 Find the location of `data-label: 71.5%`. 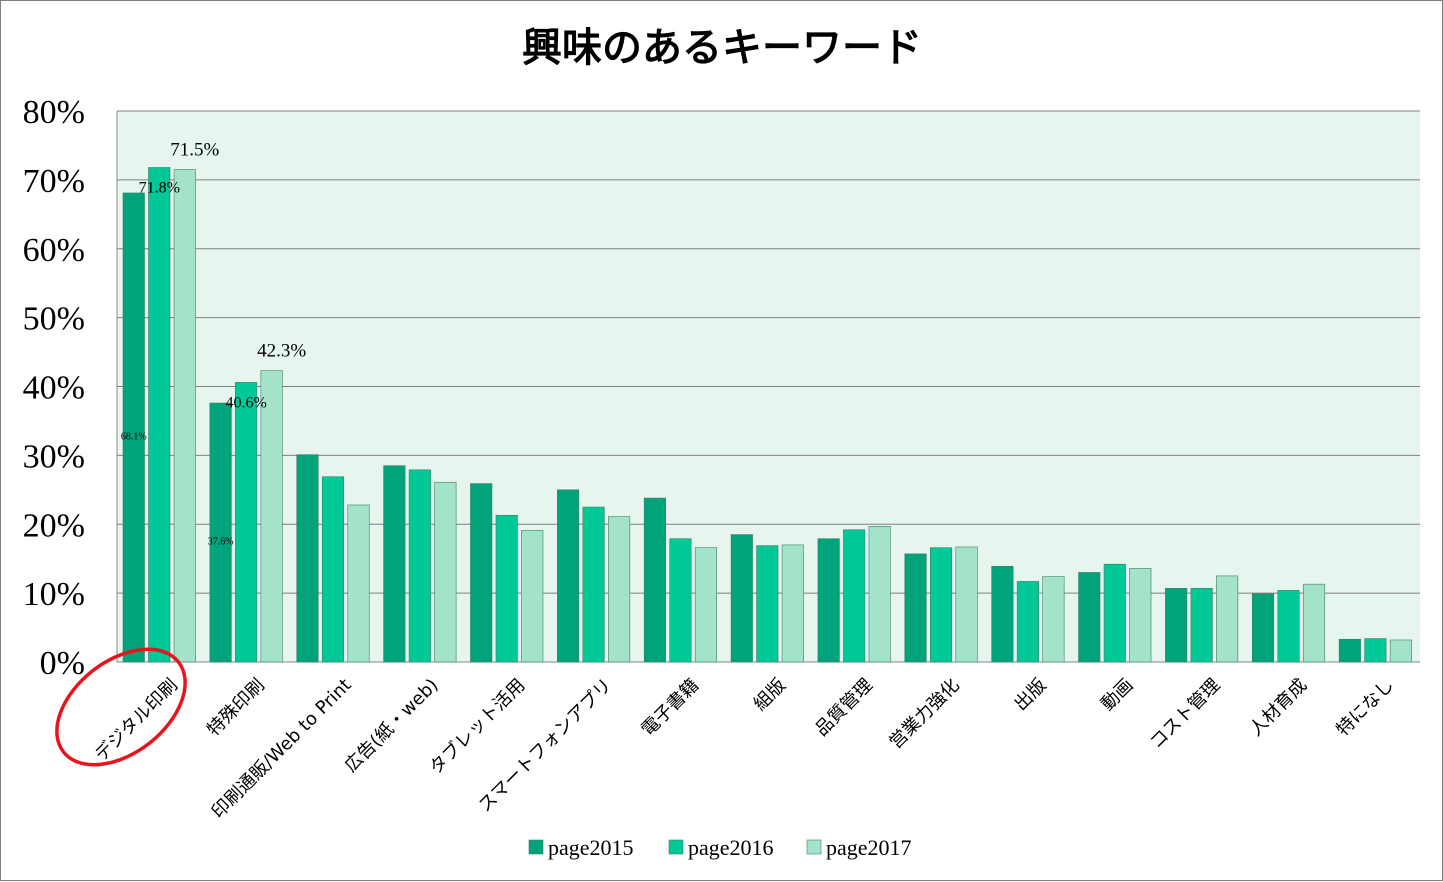

data-label: 71.5% is located at coordinates (194, 150).